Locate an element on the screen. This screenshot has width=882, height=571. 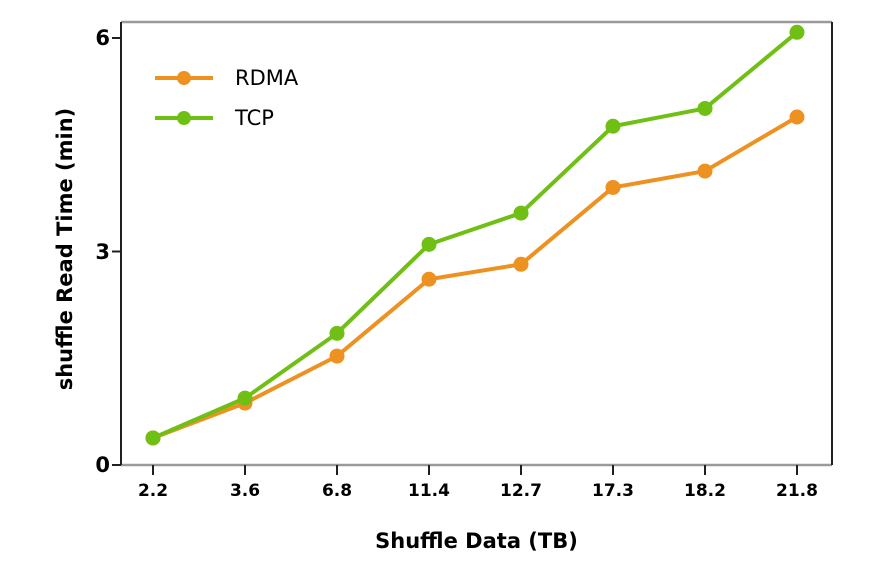
x-tick-label-0: 2.2 is located at coordinates (153, 491).